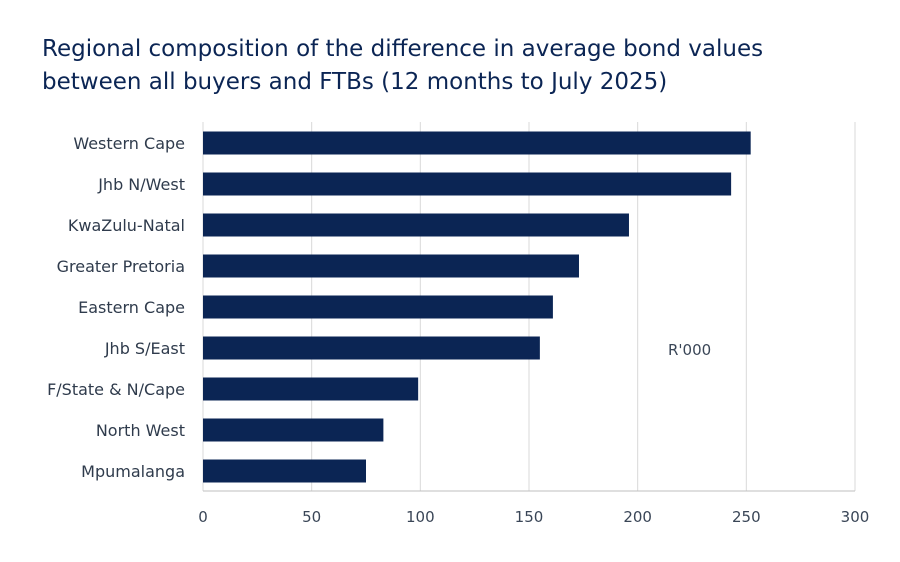 This screenshot has height=562, width=900. What do you see at coordinates (293, 430) in the screenshot?
I see `bar-north-west` at bounding box center [293, 430].